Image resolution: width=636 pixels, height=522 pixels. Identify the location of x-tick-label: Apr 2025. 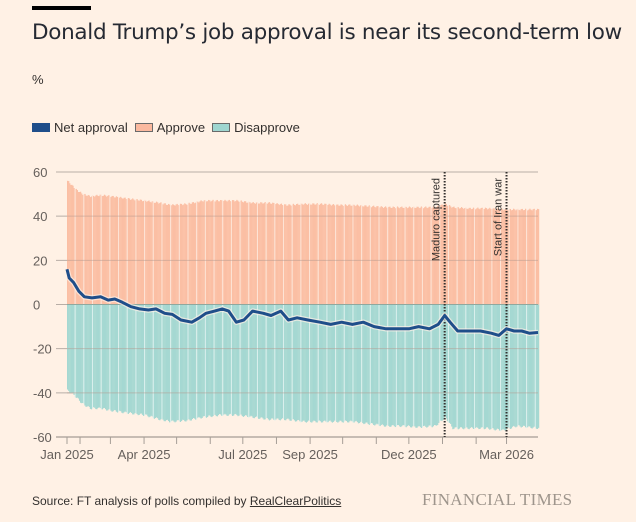
(144, 454).